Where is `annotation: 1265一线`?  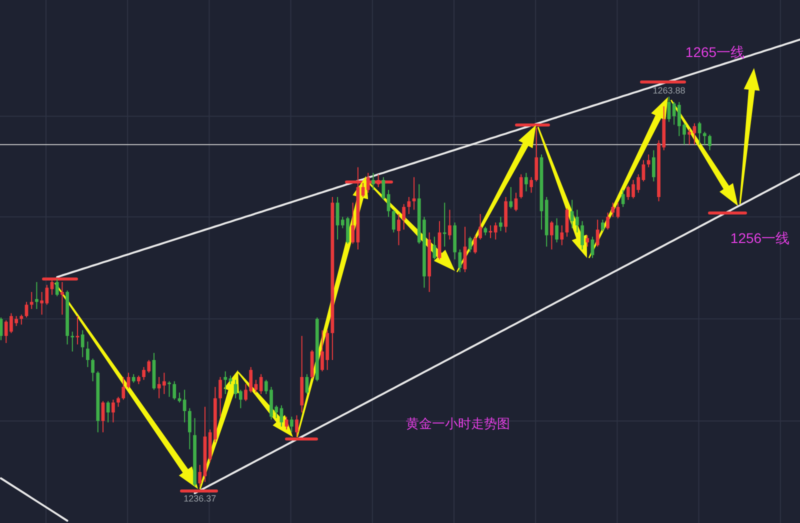 annotation: 1265一线 is located at coordinates (715, 52).